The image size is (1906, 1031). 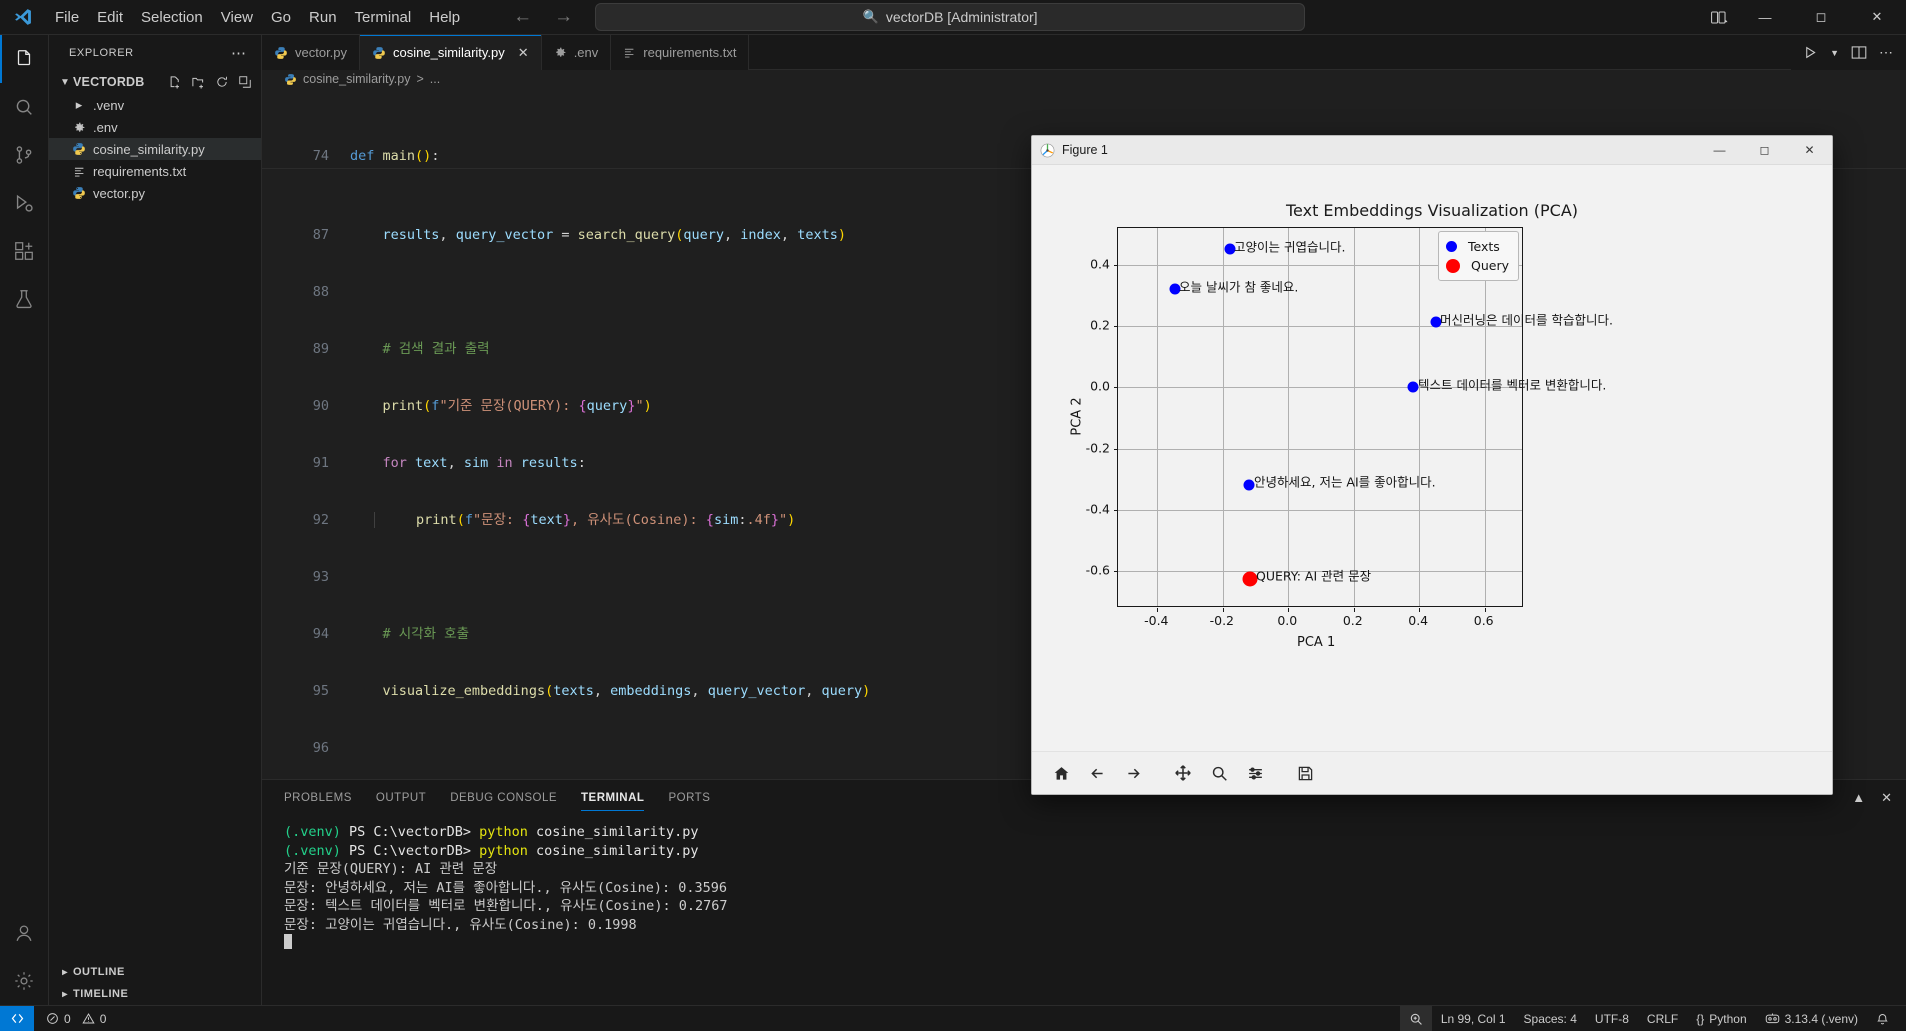 I want to click on back-arrow-icon, so click(x=1097, y=773).